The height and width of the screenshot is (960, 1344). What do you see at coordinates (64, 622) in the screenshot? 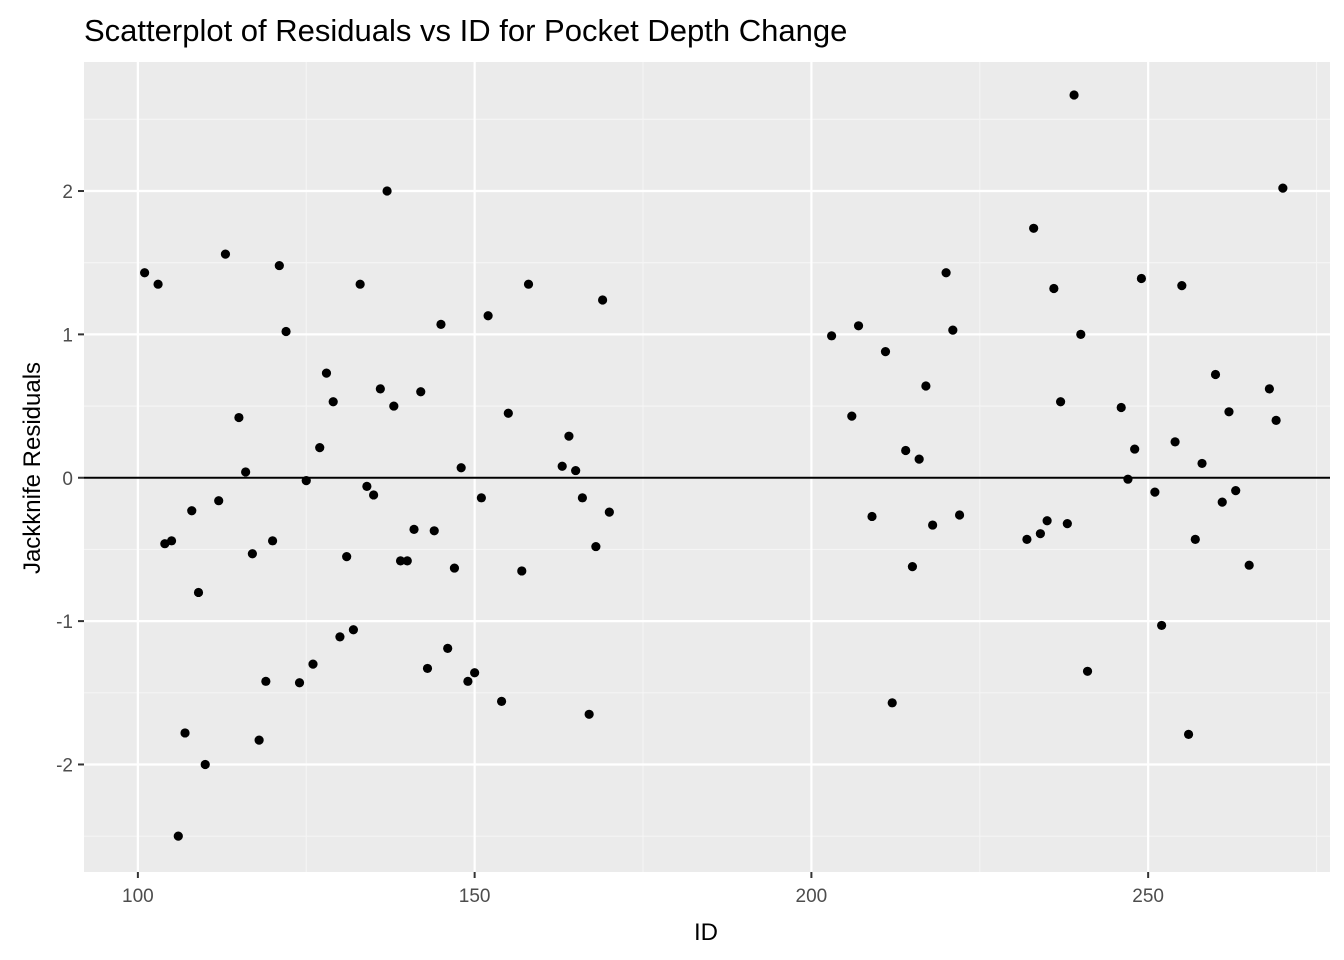
I see `y-tick-label: -1` at bounding box center [64, 622].